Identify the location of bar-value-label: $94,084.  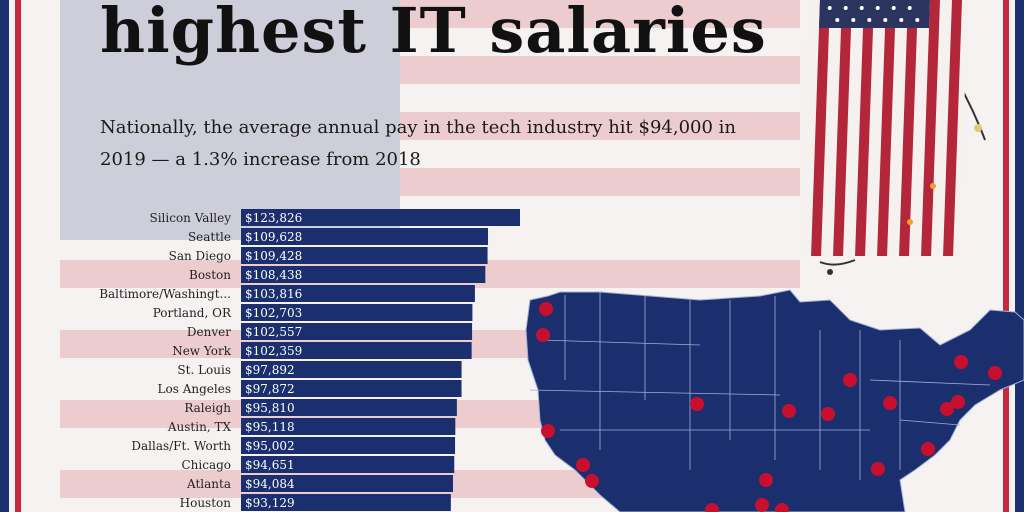
(270, 484).